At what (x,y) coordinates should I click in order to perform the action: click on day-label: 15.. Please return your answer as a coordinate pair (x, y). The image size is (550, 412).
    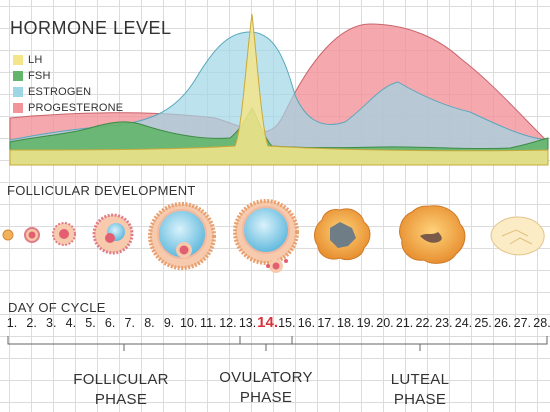
    Looking at the image, I should click on (287, 323).